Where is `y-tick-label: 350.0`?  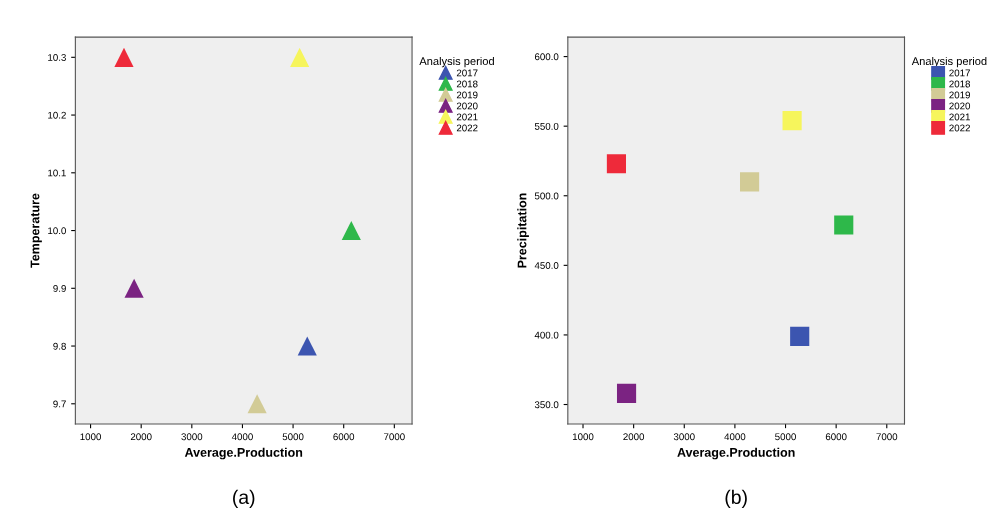 y-tick-label: 350.0 is located at coordinates (546, 405).